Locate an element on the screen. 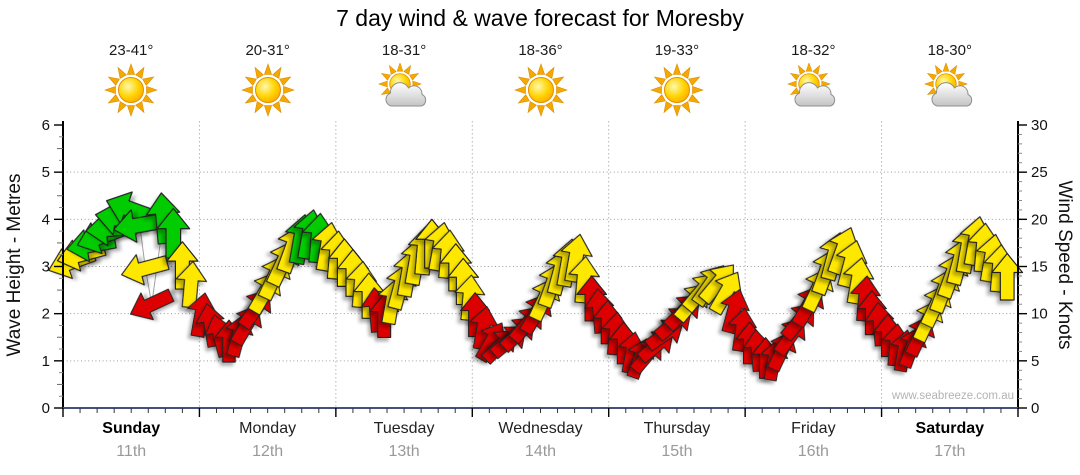 This screenshot has height=475, width=1080. day-date-label: 13th is located at coordinates (404, 451).